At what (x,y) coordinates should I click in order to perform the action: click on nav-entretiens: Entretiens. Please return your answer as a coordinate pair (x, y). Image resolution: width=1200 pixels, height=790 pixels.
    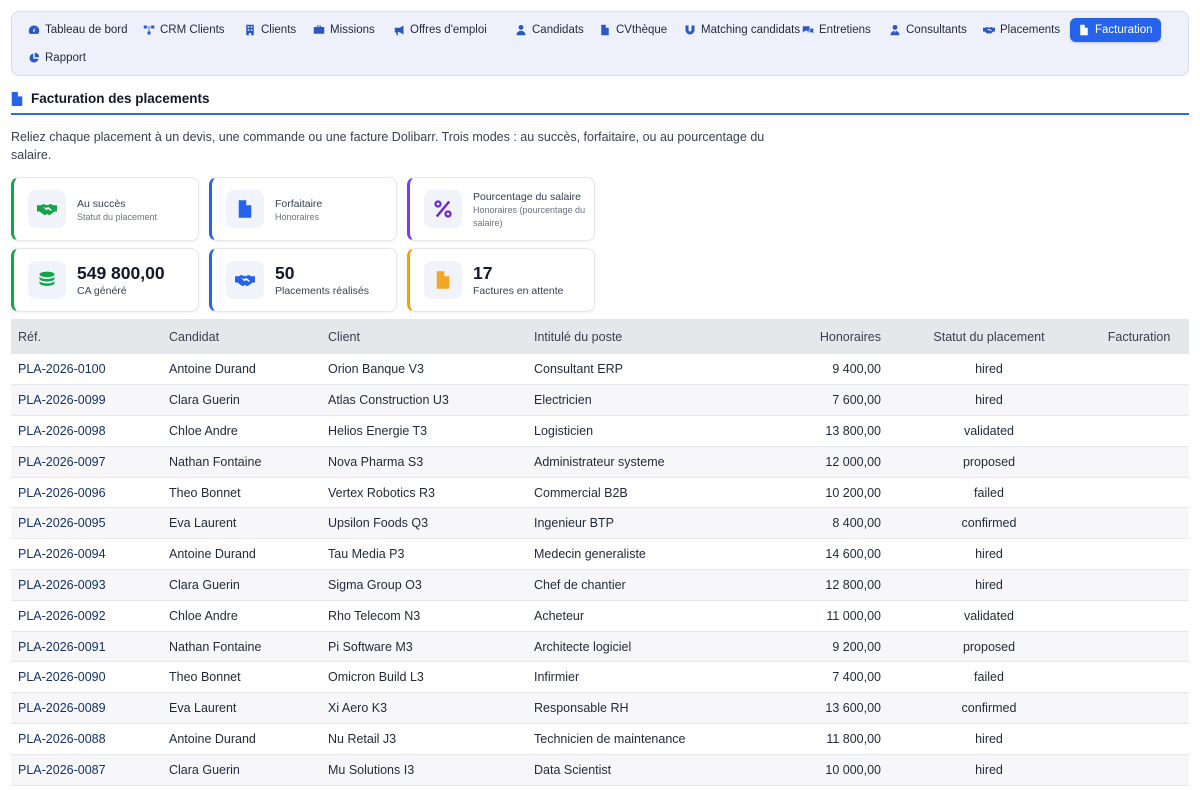
    Looking at the image, I should click on (836, 30).